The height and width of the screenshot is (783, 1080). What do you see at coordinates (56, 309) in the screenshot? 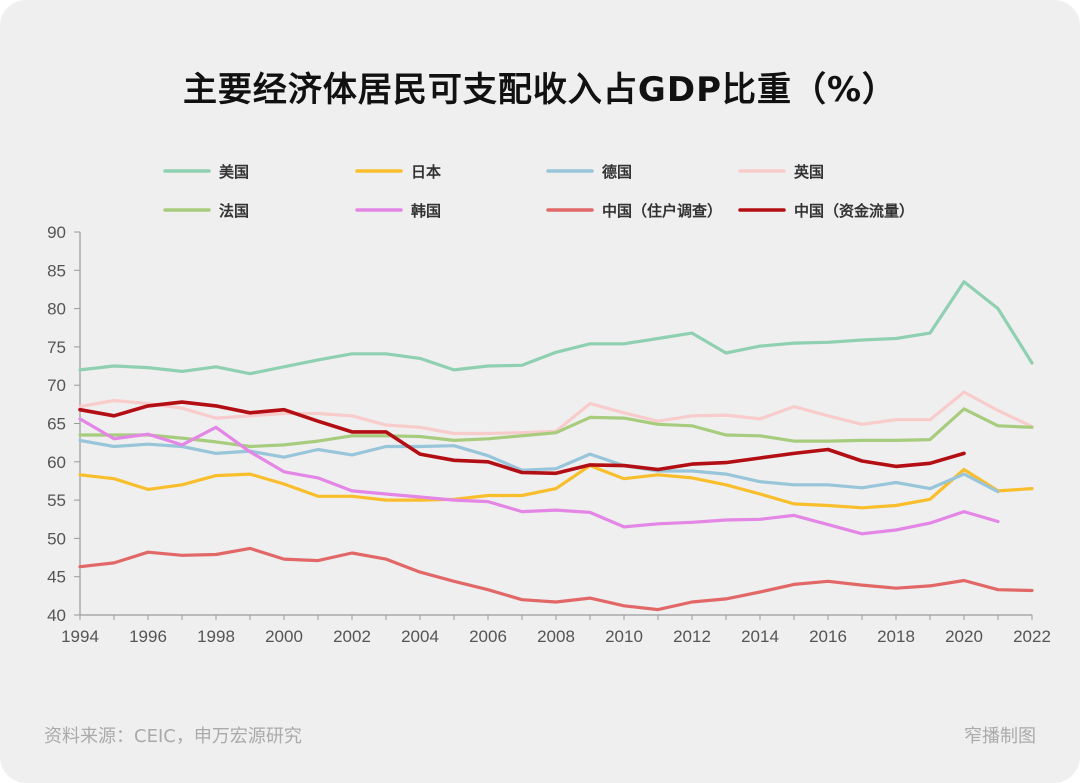
I see `y-tick-label: 80` at bounding box center [56, 309].